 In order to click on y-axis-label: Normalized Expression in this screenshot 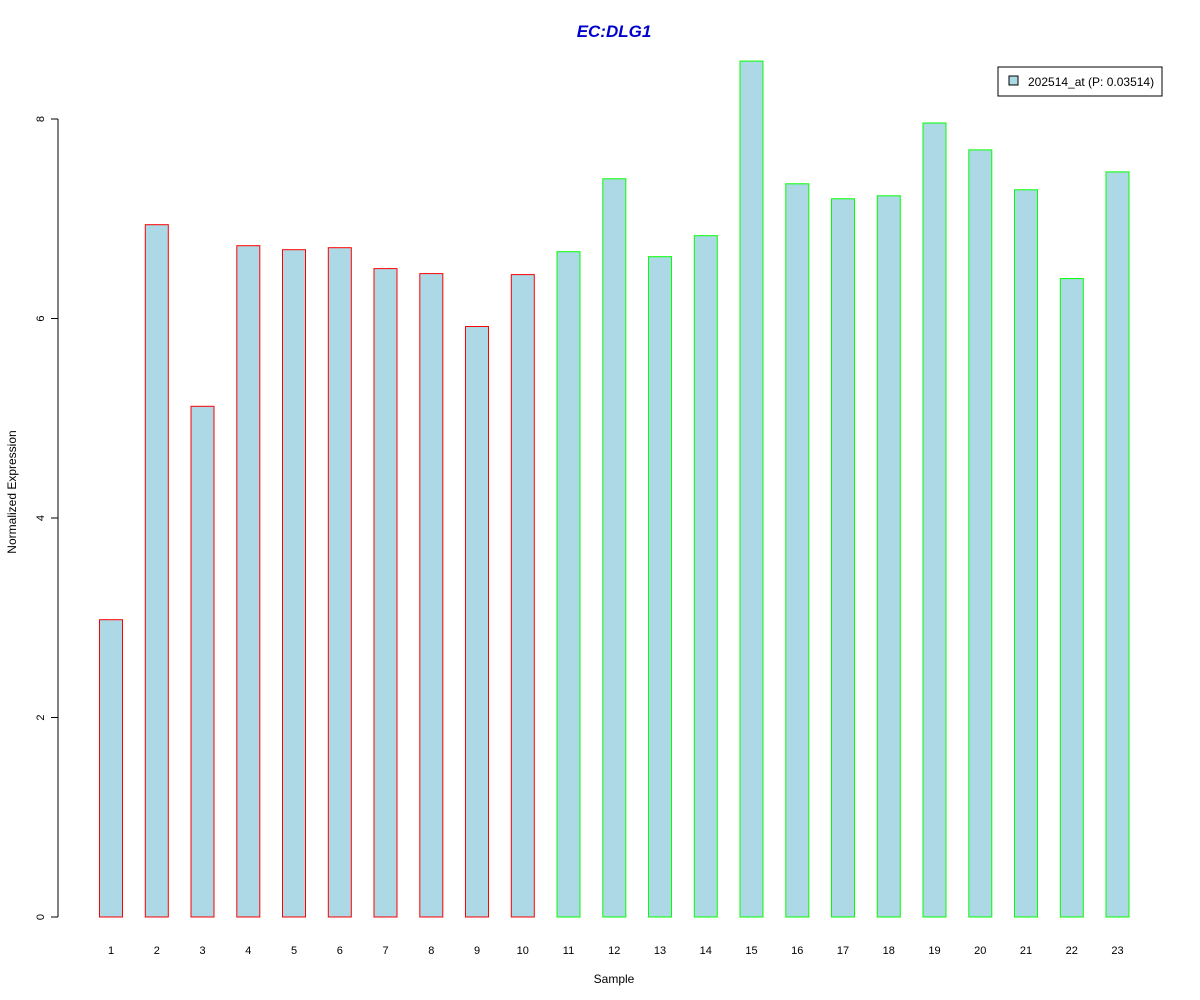, I will do `click(12, 491)`.